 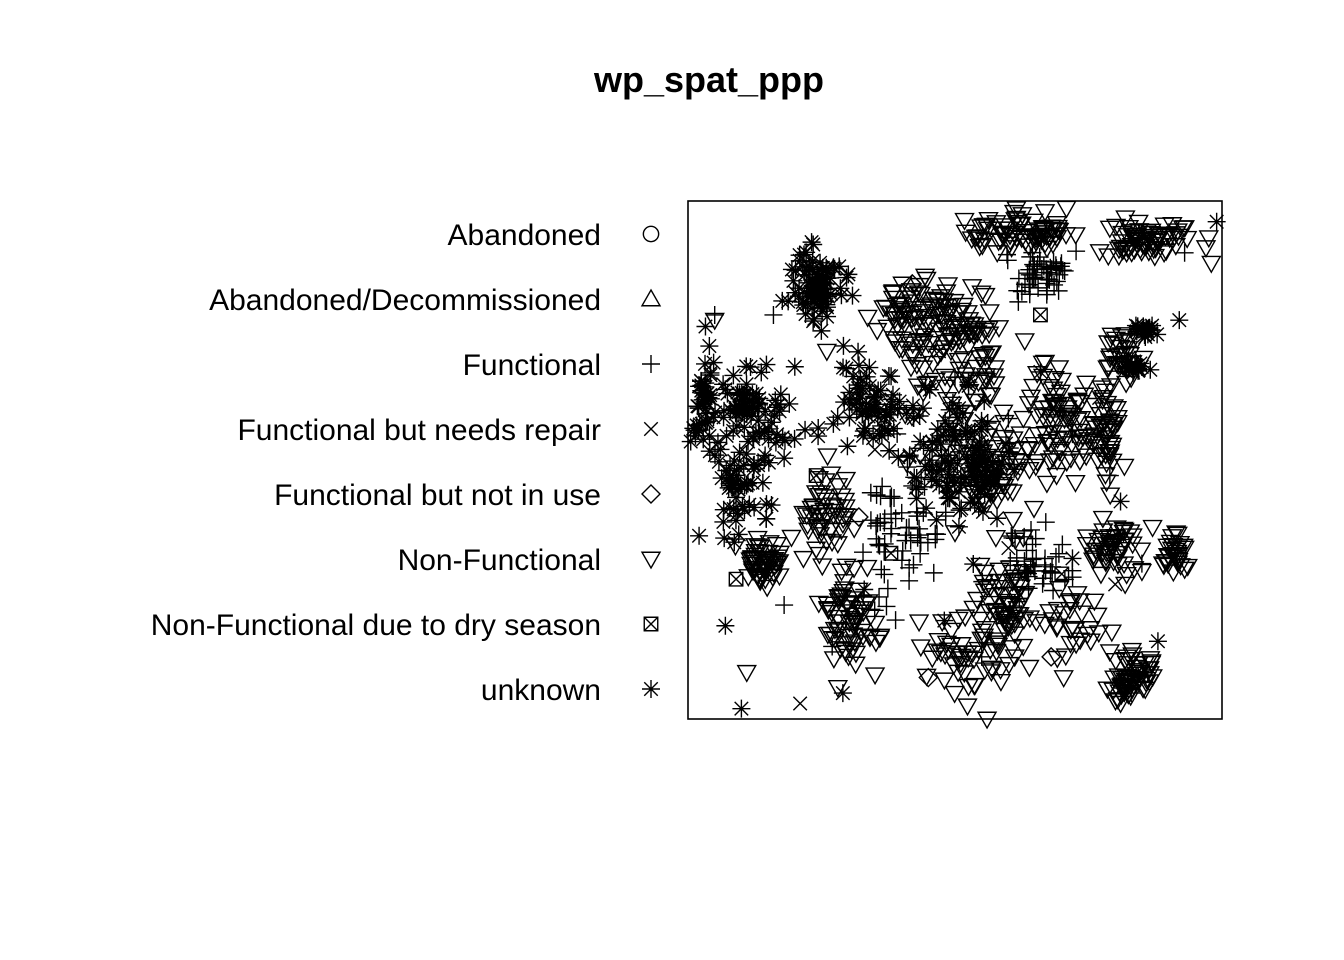 I want to click on legend-label: Functional but needs repair, so click(x=419, y=430).